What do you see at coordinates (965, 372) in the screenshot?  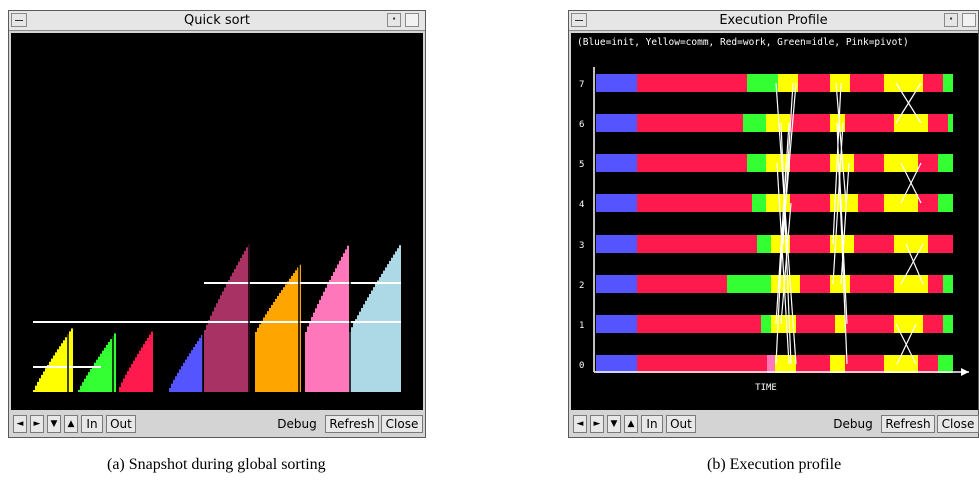 I see `x-axis-arrowhead` at bounding box center [965, 372].